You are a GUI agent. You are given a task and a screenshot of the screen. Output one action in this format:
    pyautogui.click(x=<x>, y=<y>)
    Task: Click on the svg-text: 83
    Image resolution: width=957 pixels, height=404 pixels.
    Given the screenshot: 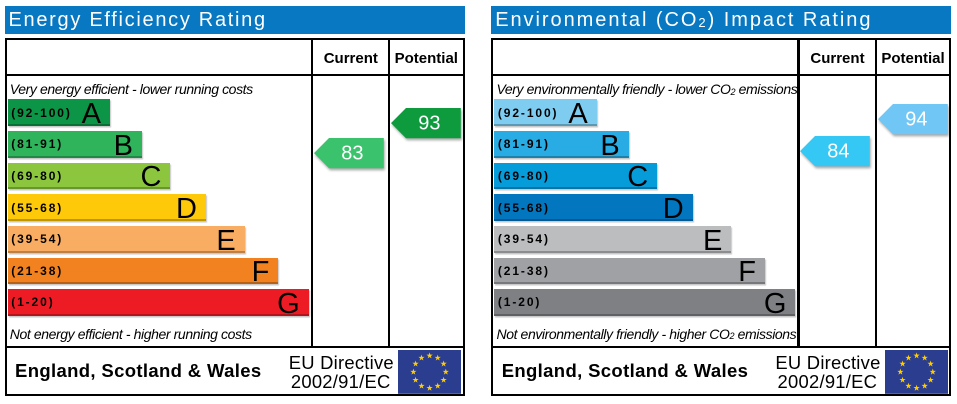 What is the action you would take?
    pyautogui.click(x=352, y=154)
    